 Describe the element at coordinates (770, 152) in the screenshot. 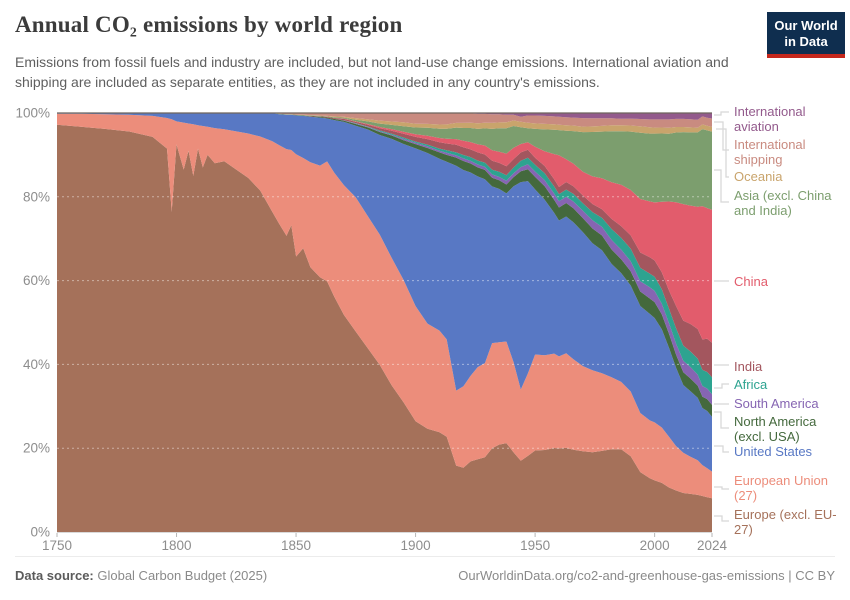

I see `legend-item-intl_shipping: International shipping` at that location.